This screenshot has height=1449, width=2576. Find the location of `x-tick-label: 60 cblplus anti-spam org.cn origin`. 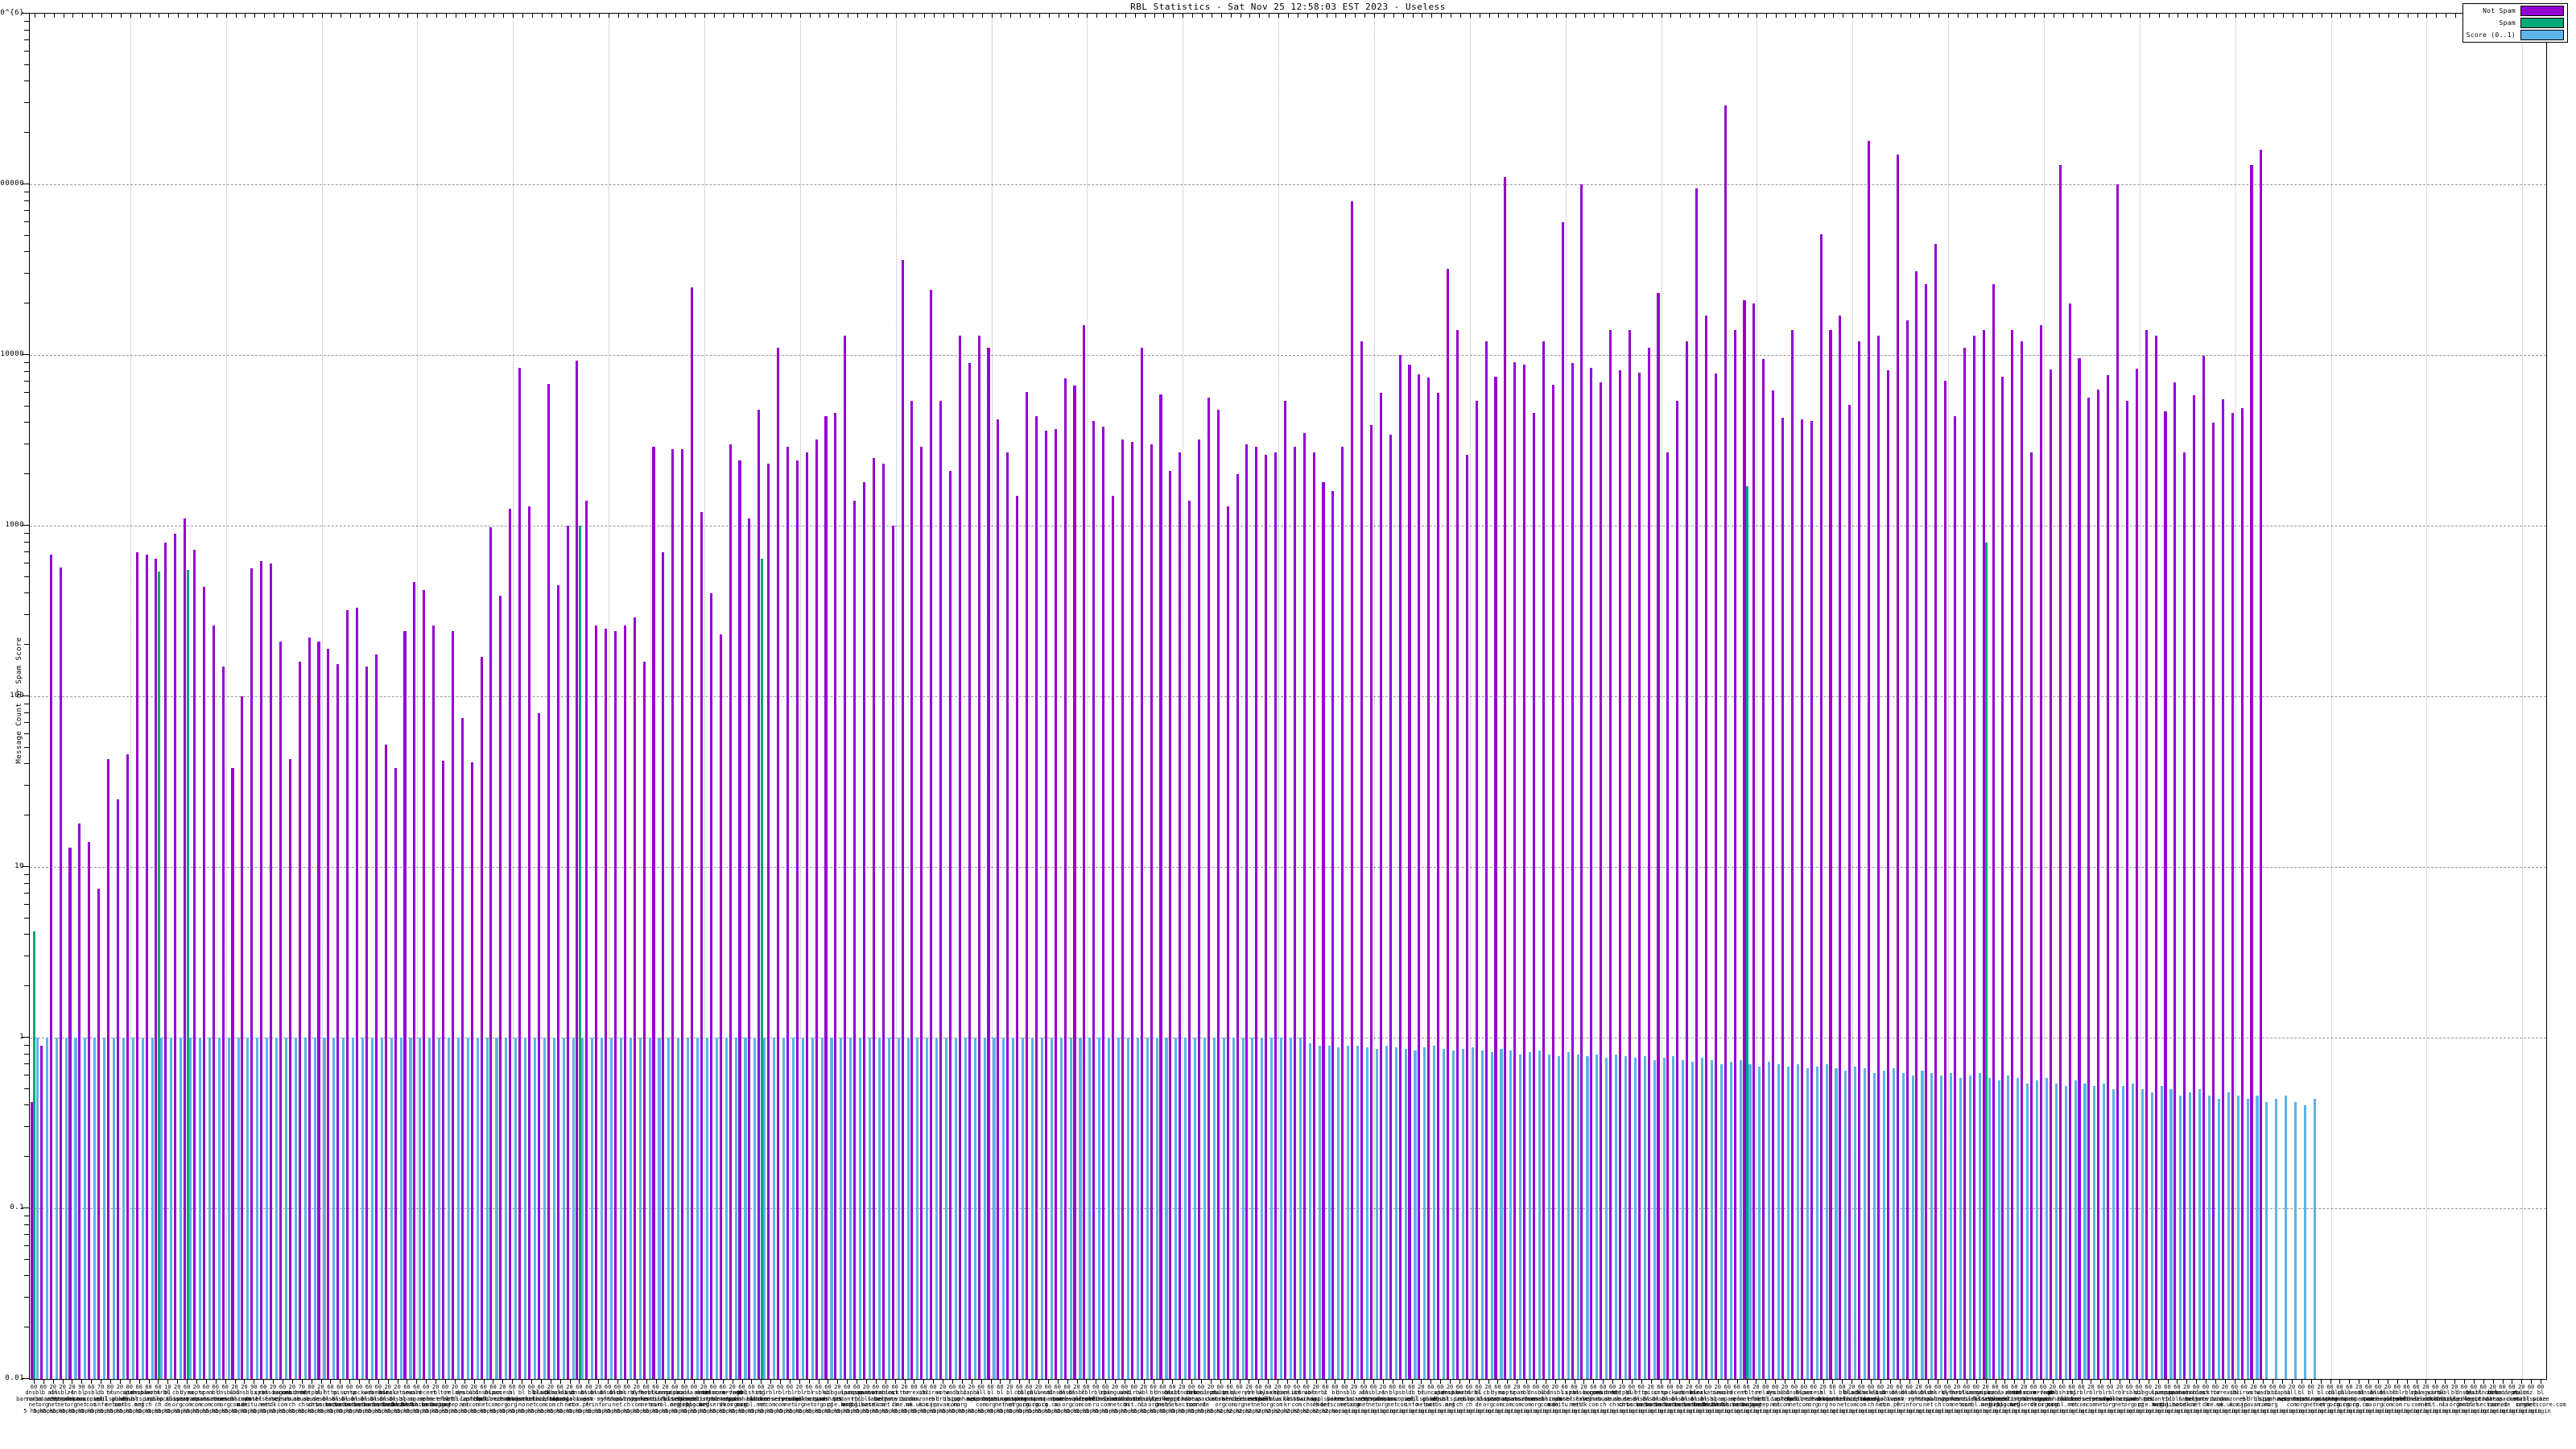

x-tick-label: 60 cblplus anti-spam org.cn origin is located at coordinates (2339, 1399).